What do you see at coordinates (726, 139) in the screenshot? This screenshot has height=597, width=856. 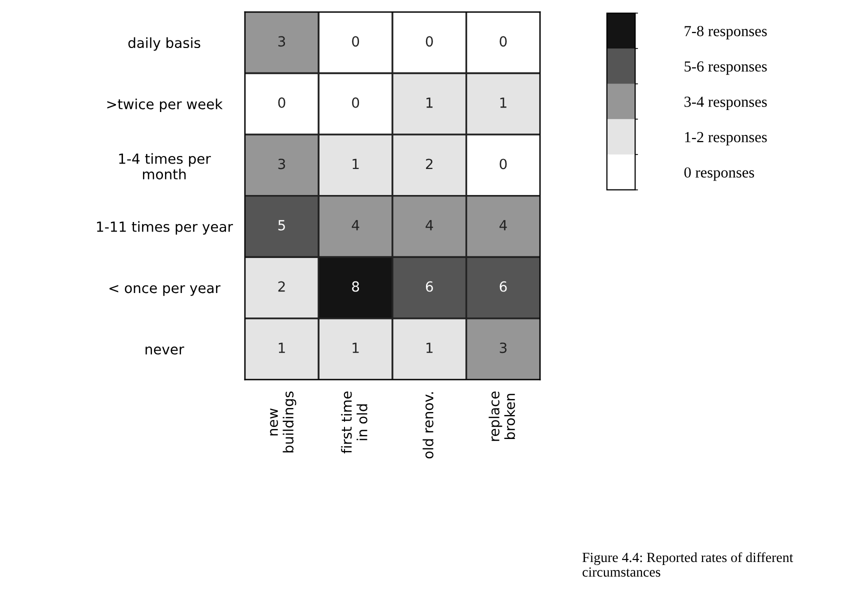 I see `color-bar-label: 1-2 responses` at bounding box center [726, 139].